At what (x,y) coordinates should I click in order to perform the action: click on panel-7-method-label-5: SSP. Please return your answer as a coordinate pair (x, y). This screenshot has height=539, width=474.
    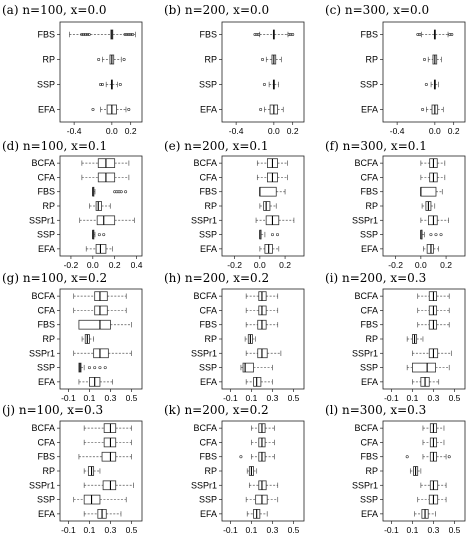
    Looking at the image, I should click on (208, 368).